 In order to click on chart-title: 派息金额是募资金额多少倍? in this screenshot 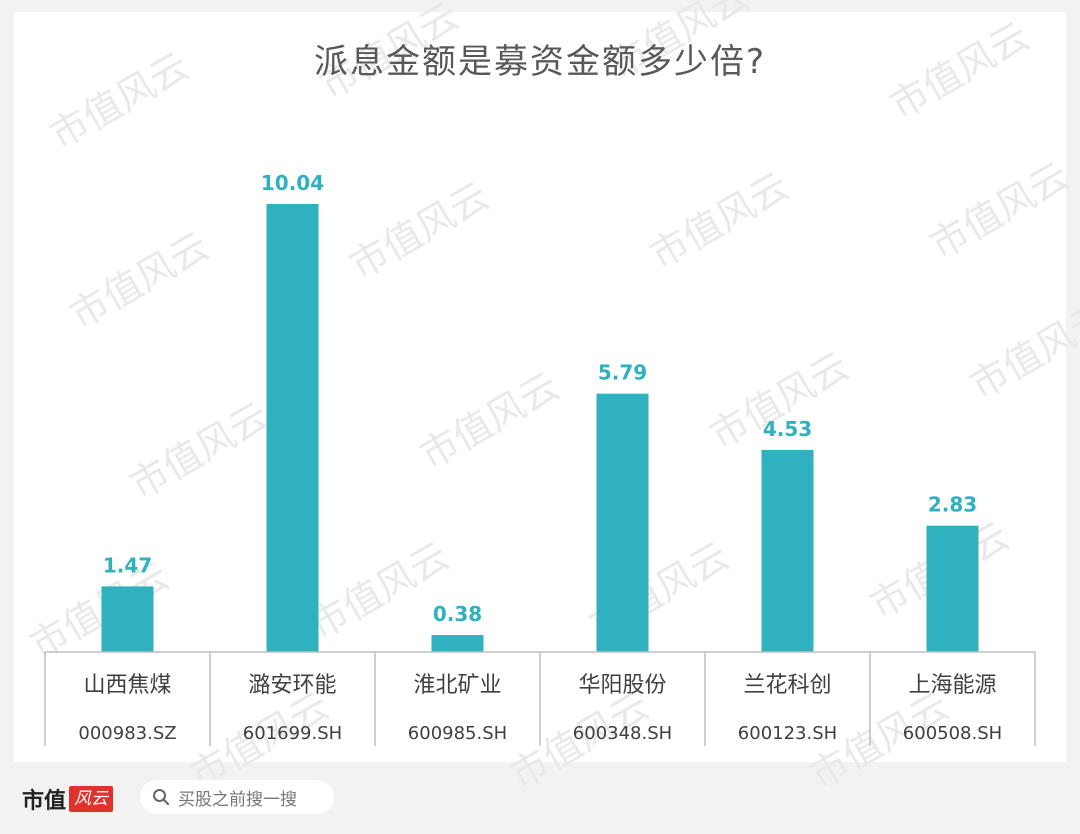, I will do `click(540, 62)`.